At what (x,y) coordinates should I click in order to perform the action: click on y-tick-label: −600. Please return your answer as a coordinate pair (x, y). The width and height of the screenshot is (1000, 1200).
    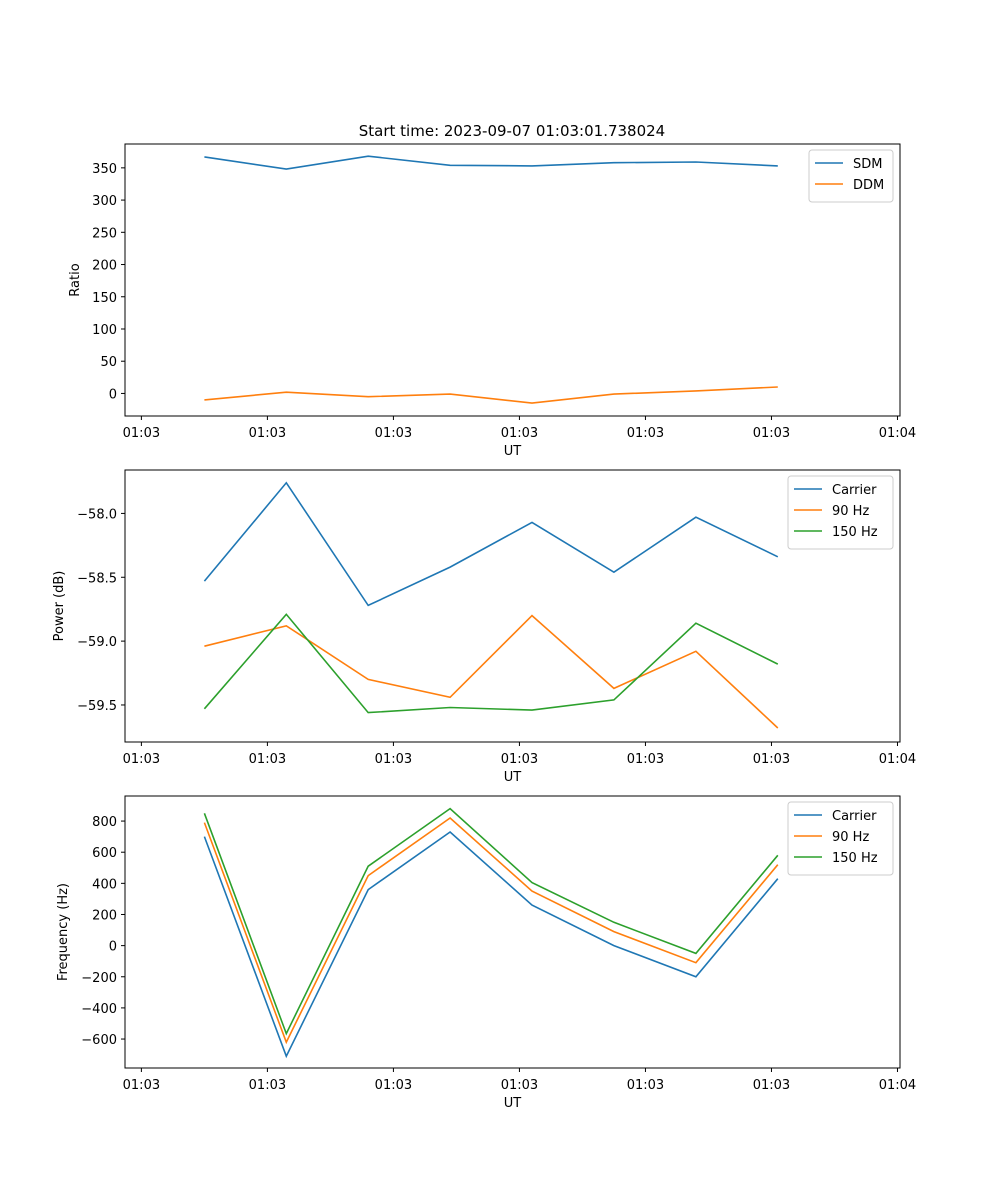
    Looking at the image, I should click on (99, 1040).